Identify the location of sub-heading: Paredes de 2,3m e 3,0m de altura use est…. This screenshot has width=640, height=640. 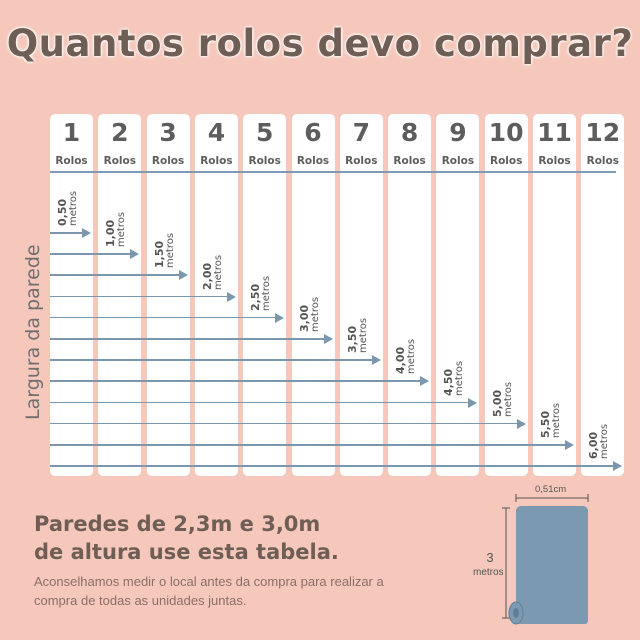
(204, 538).